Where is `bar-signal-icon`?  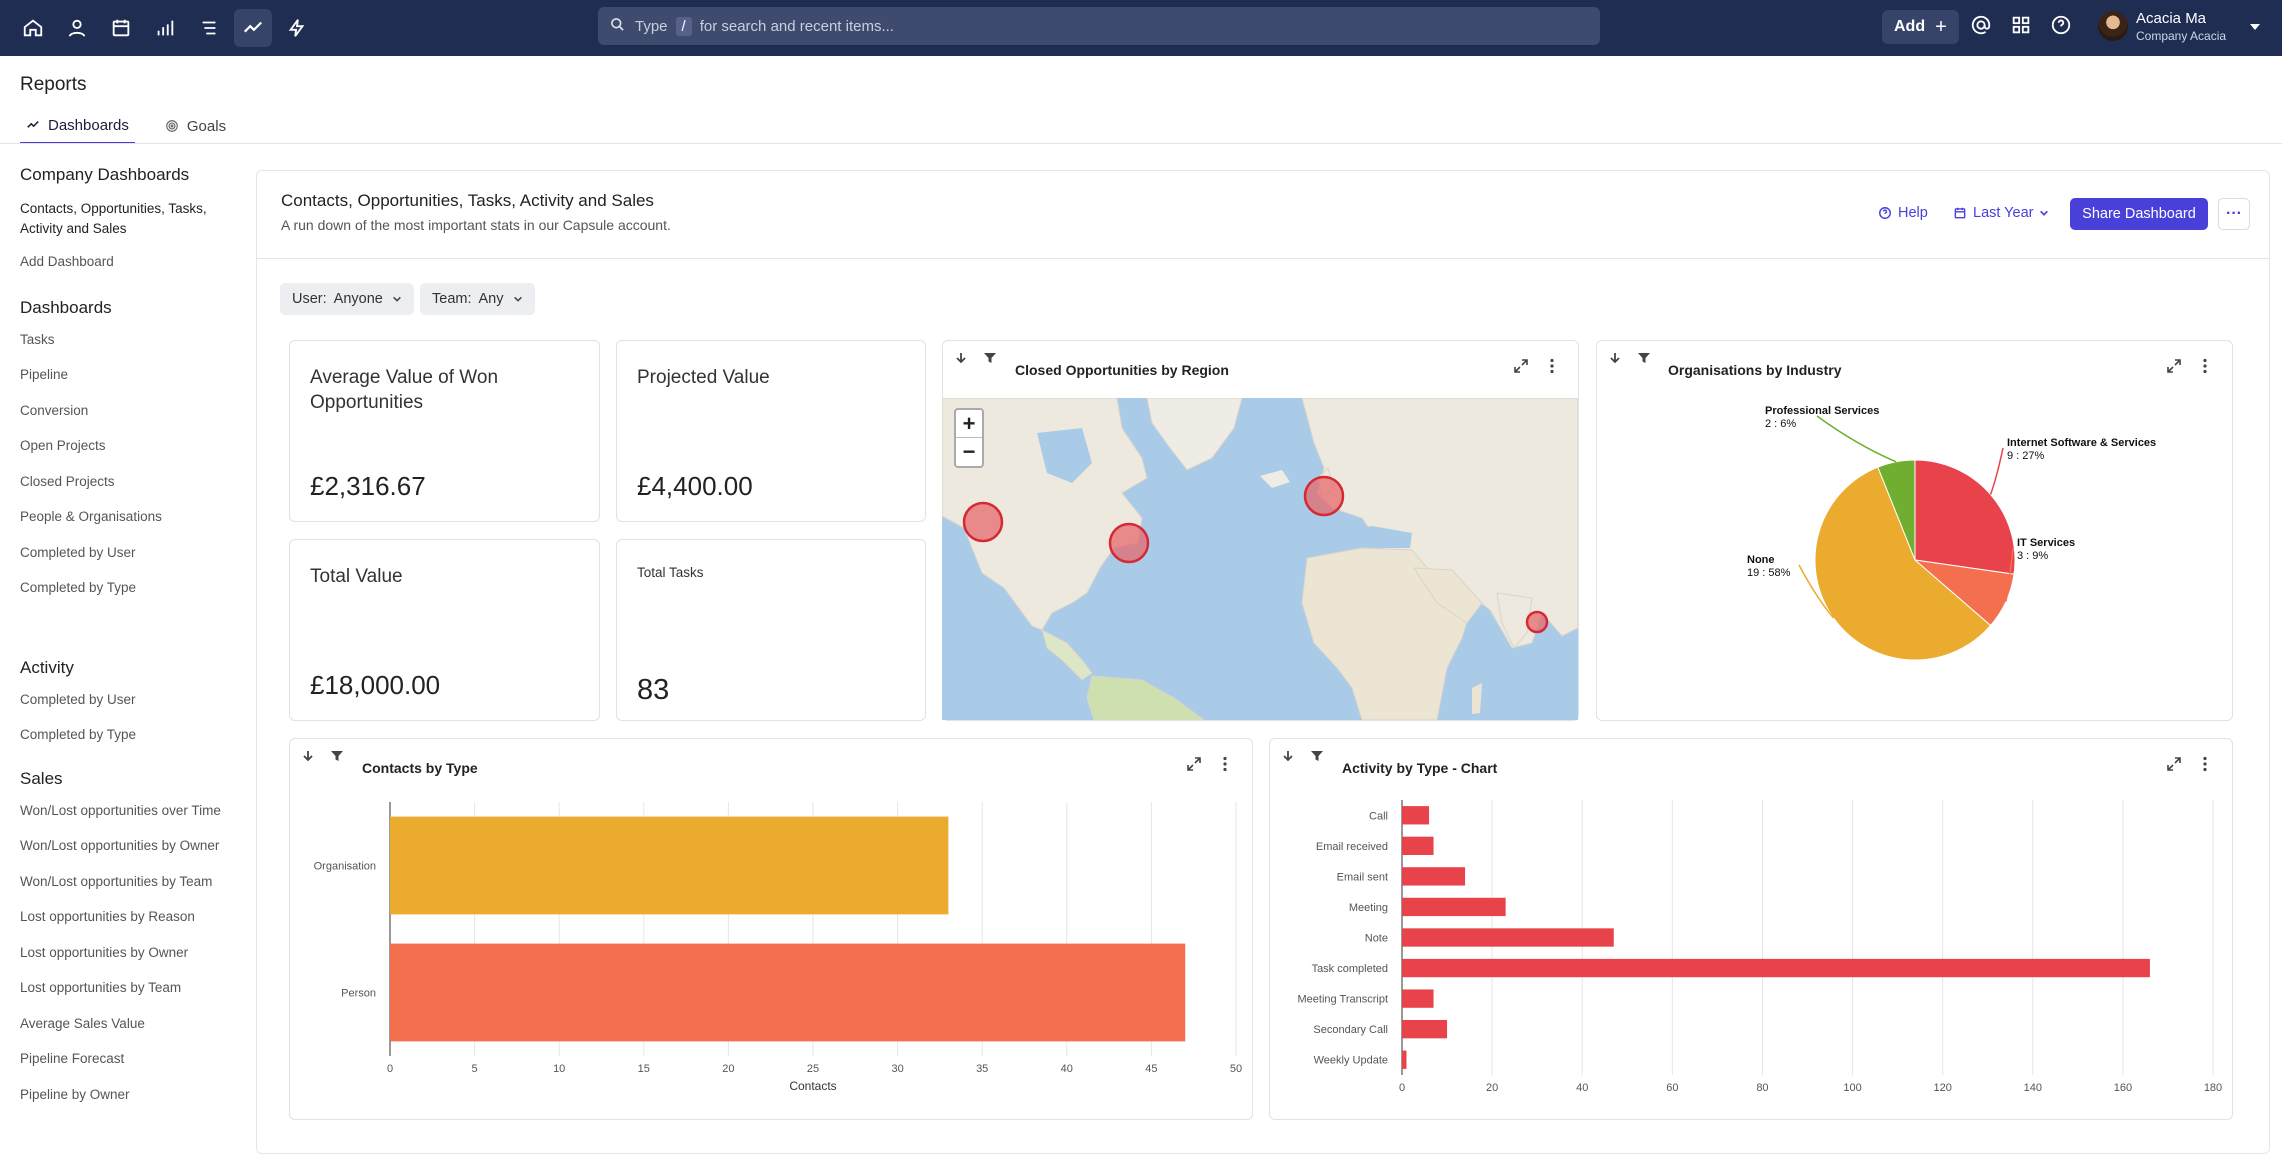 bar-signal-icon is located at coordinates (165, 28).